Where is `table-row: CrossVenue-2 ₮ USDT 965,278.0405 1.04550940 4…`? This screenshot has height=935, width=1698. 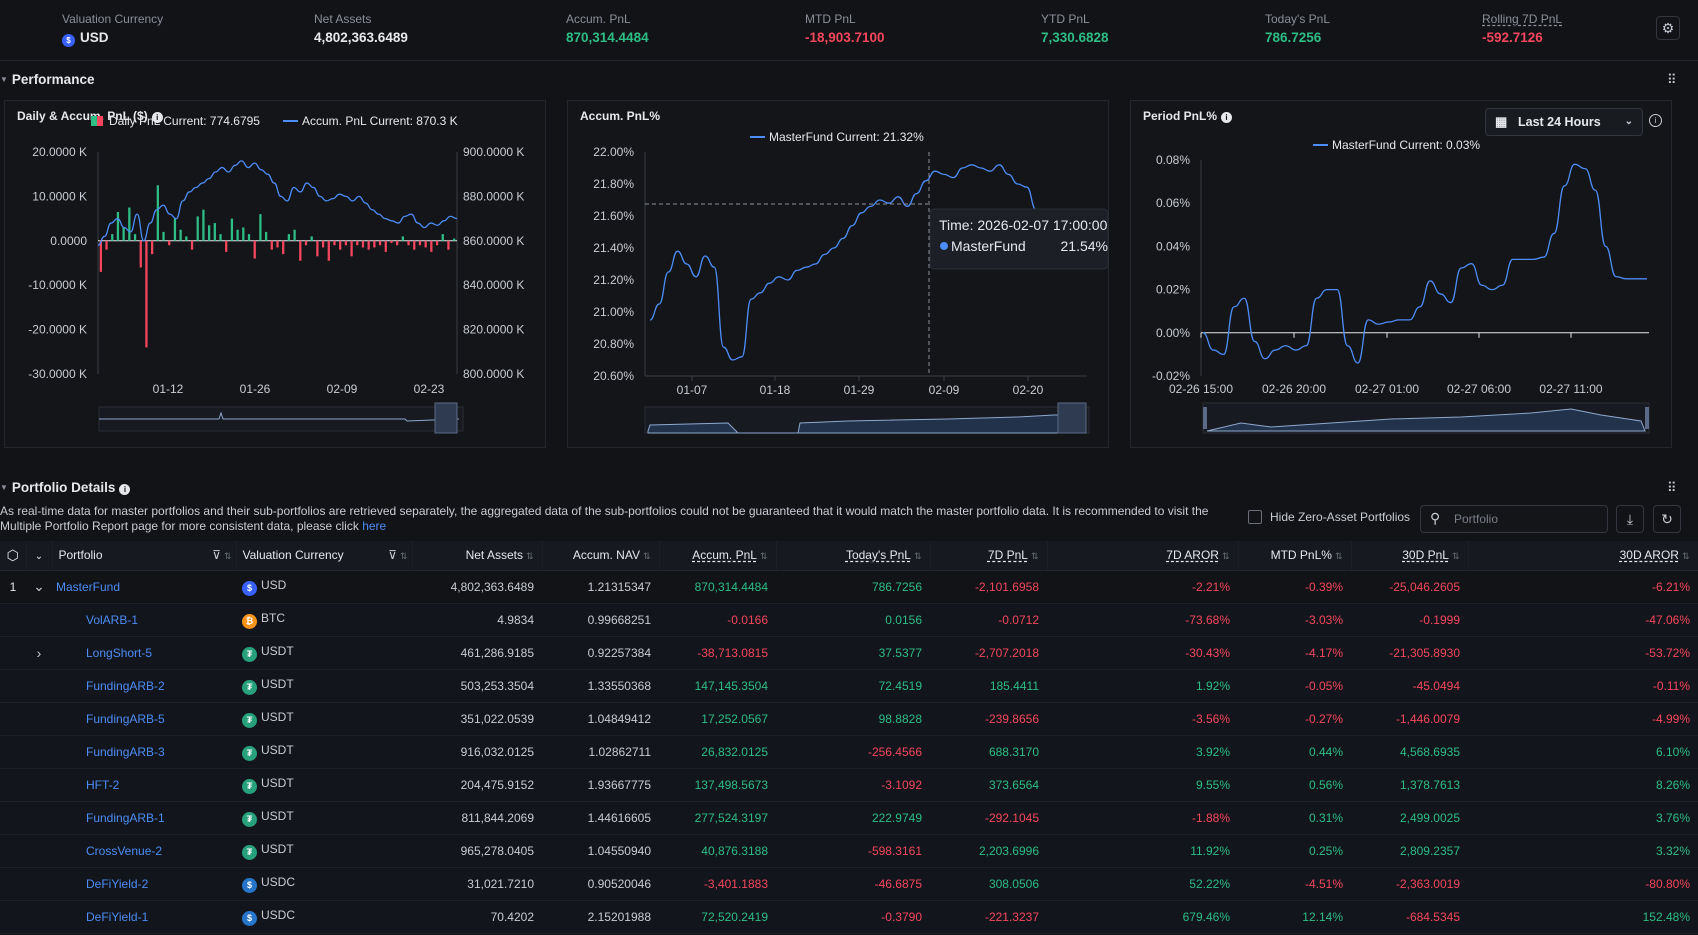 table-row: CrossVenue-2 ₮ USDT 965,278.0405 1.04550940 4… is located at coordinates (849, 851).